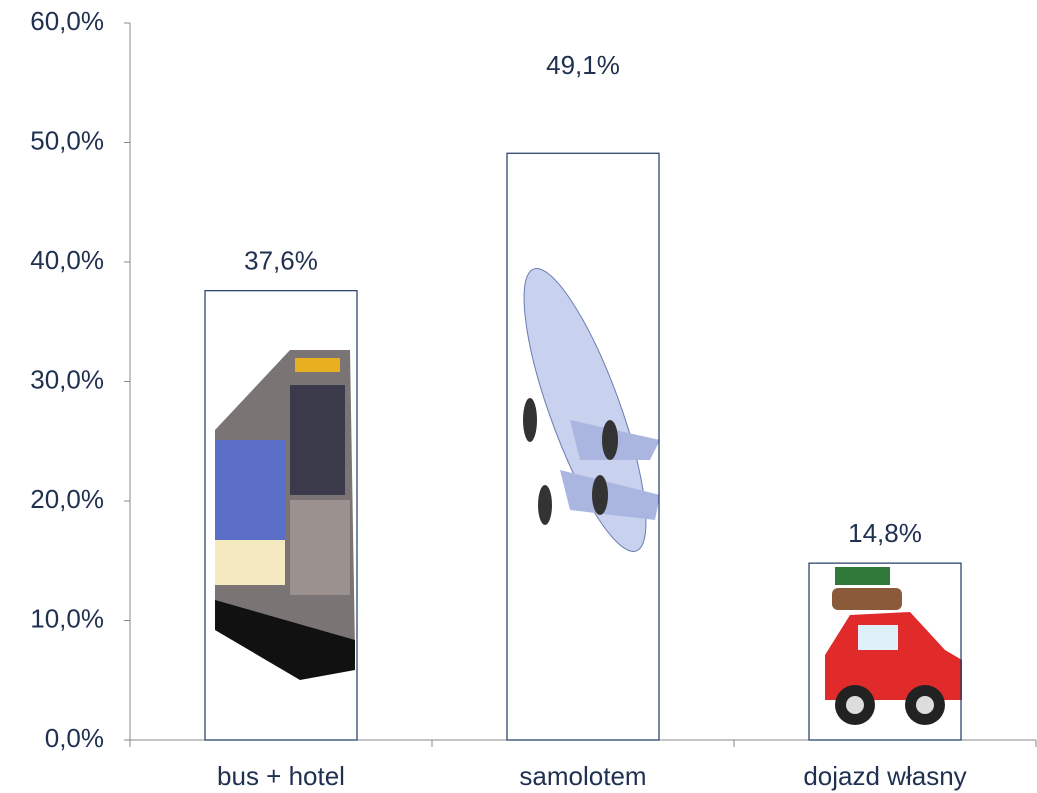 The width and height of the screenshot is (1037, 793). Describe the element at coordinates (67, 618) in the screenshot. I see `y-tick-label: 10,0%` at that location.